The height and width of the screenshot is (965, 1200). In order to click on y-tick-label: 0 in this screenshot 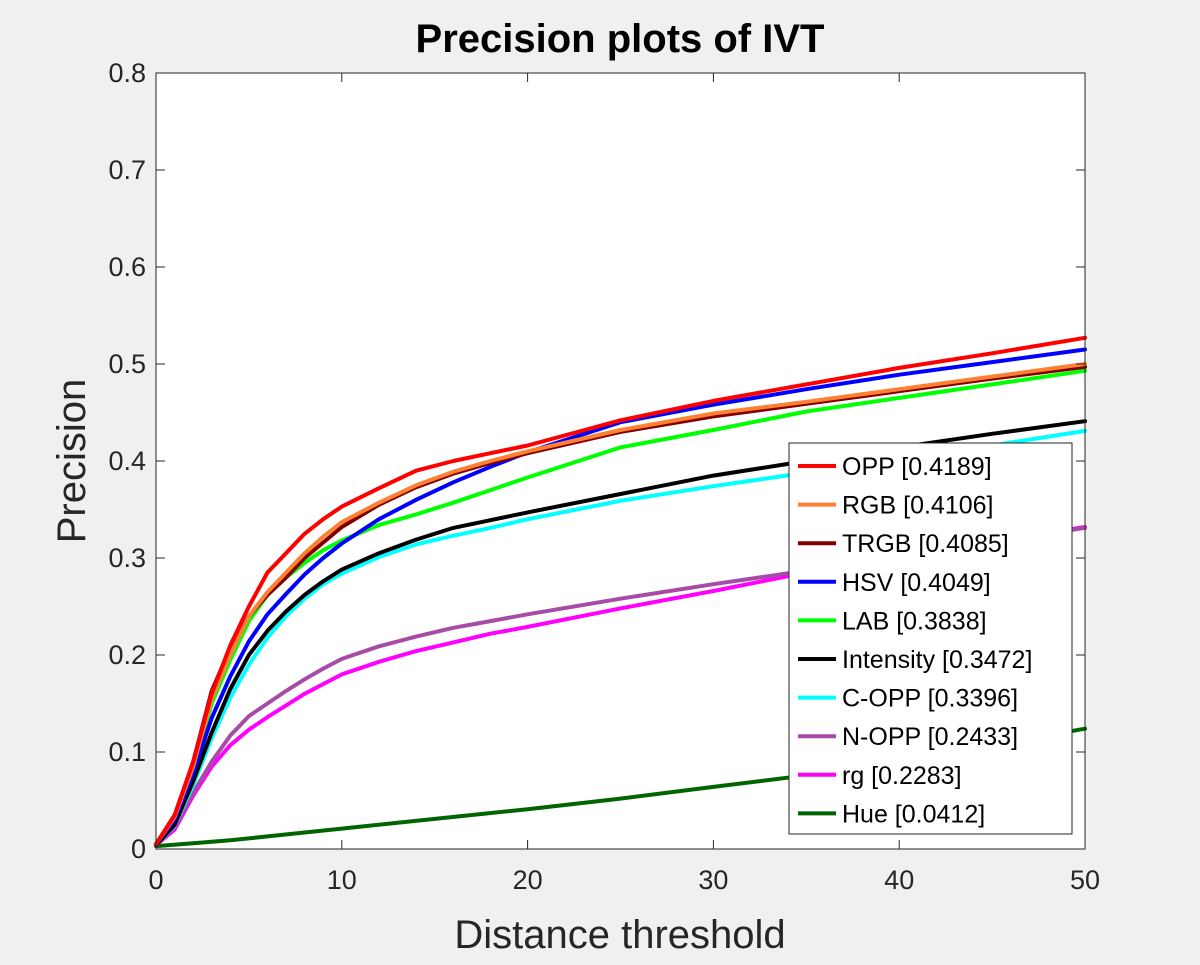, I will do `click(138, 849)`.